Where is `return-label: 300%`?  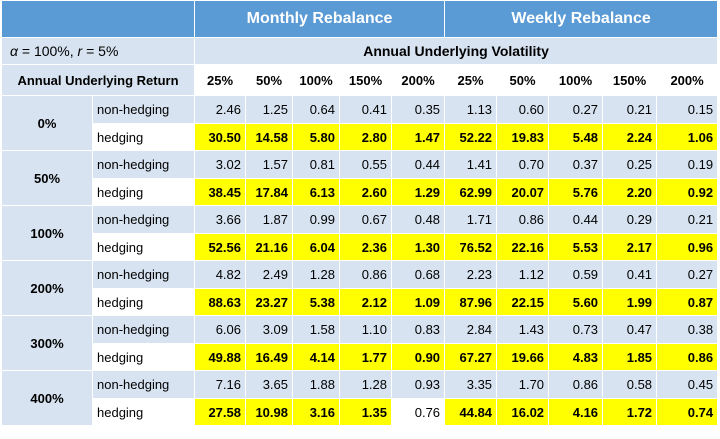 return-label: 300% is located at coordinates (47, 343).